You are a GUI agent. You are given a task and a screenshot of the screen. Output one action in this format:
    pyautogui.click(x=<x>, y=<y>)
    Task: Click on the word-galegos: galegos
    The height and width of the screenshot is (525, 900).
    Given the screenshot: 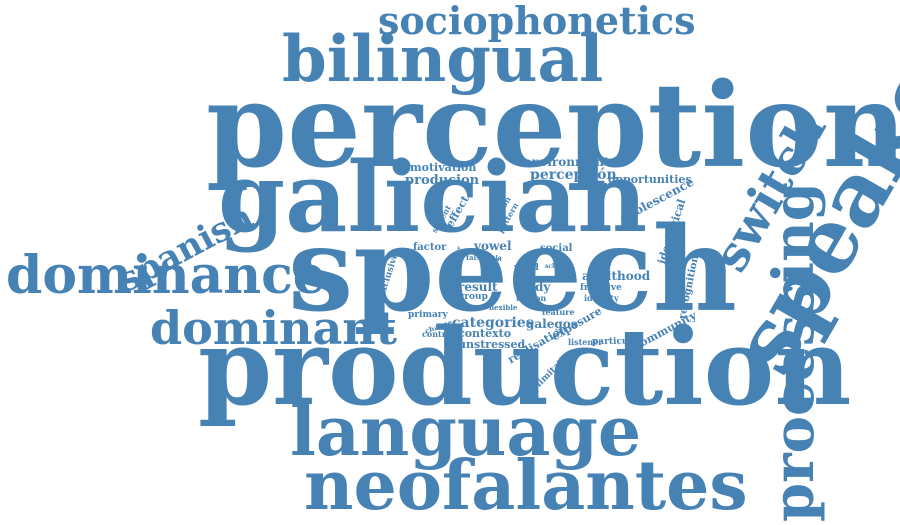 What is the action you would take?
    pyautogui.click(x=552, y=324)
    